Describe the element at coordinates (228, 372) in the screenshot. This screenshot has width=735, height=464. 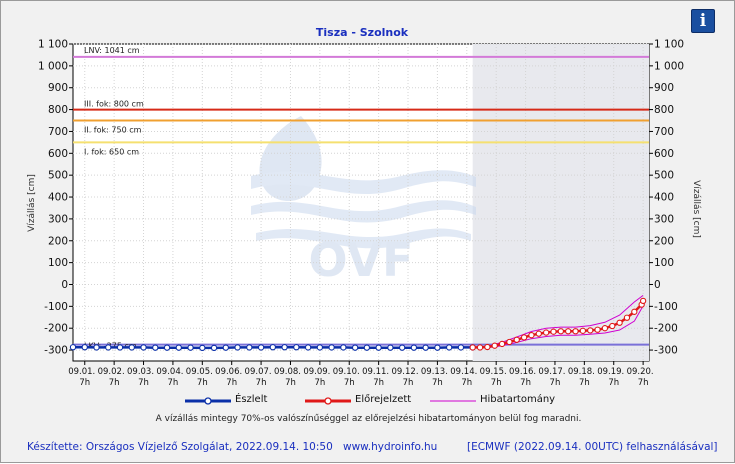
I see `x-tick-label-date: 09.06.` at that location.